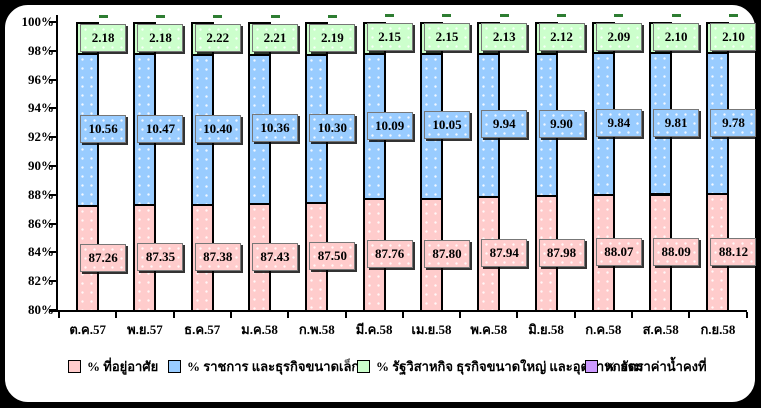  I want to click on y-axis-tick-label: 92%, so click(41, 137).